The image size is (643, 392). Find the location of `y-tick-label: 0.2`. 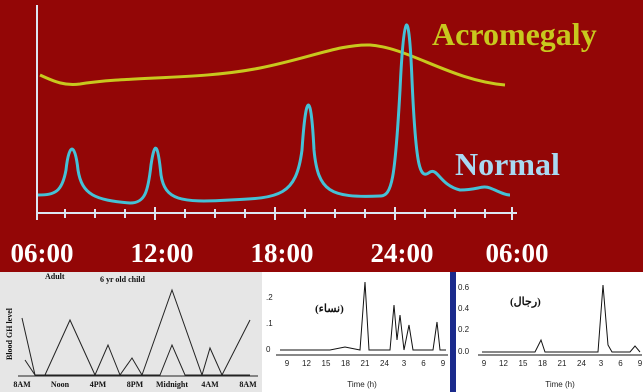

y-tick-label: 0.2 is located at coordinates (464, 329).